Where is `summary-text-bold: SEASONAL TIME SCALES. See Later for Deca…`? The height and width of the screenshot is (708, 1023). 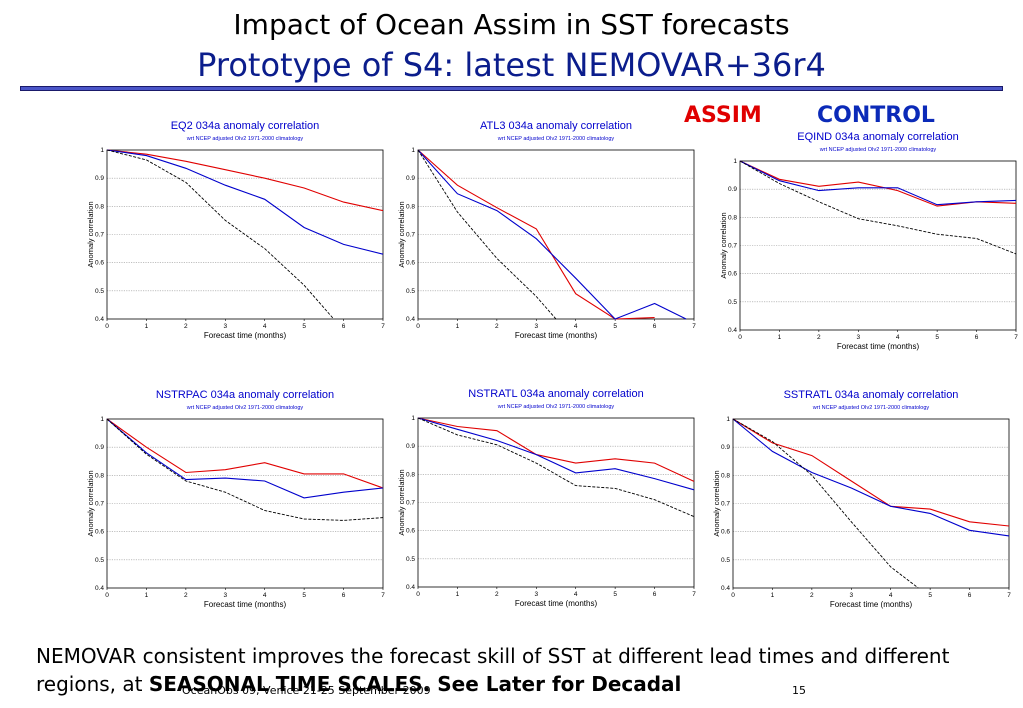
summary-text-bold: SEASONAL TIME SCALES. See Later for Deca… is located at coordinates (415, 684).